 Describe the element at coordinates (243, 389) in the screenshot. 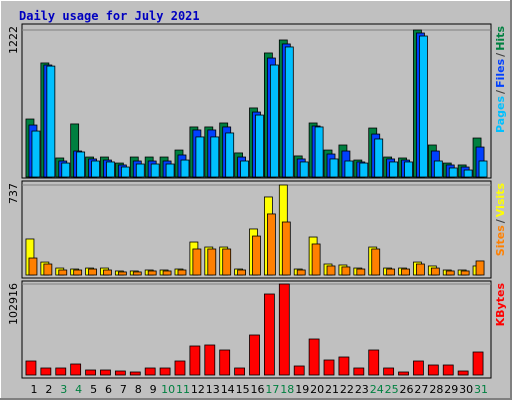

I see `x-tick-label: 15` at that location.